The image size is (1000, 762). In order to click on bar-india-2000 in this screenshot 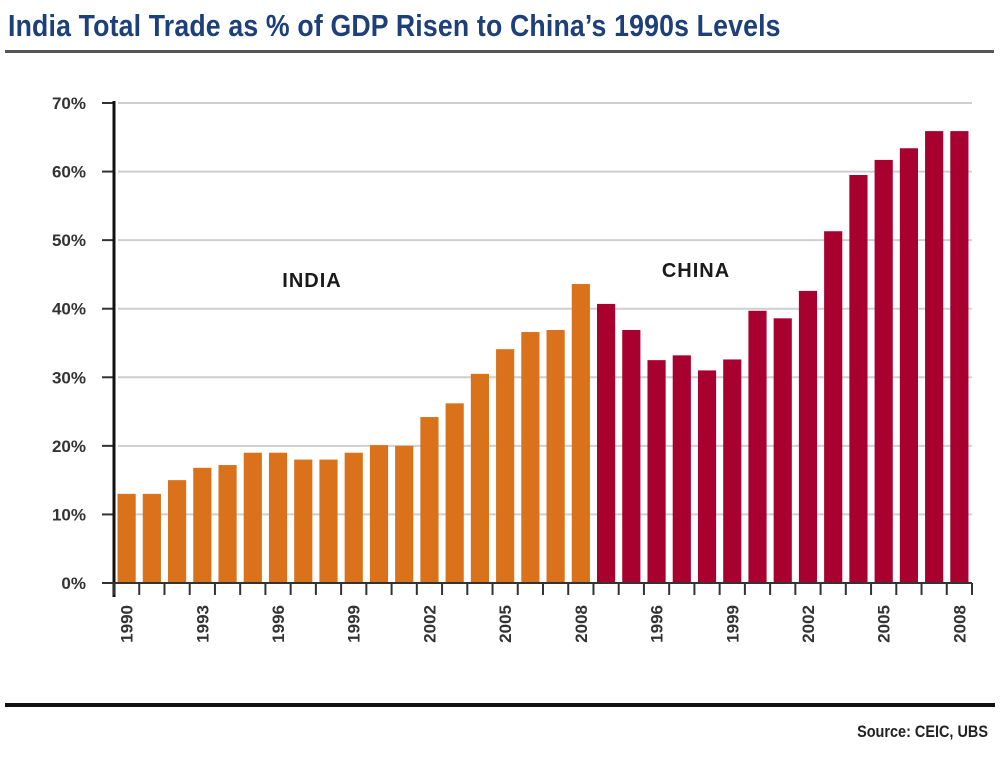, I will do `click(379, 514)`.